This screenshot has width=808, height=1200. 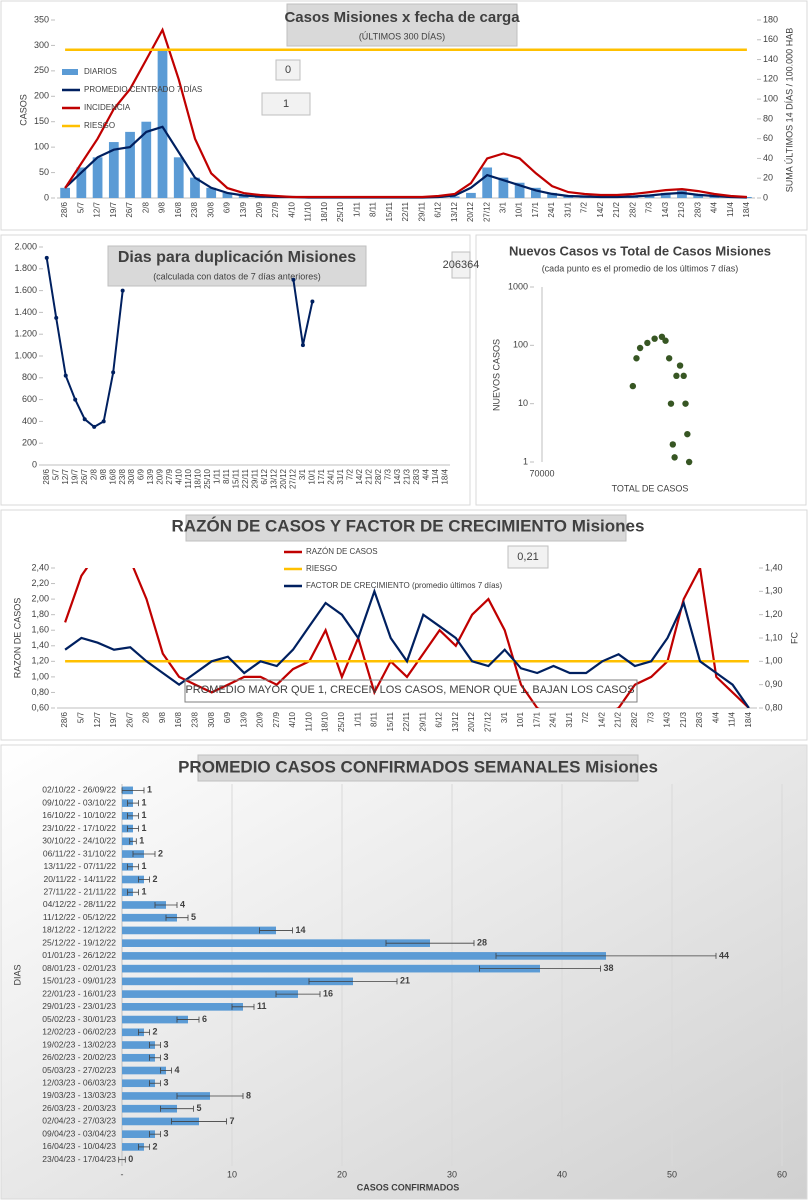 I want to click on x-tick-label: 60, so click(x=782, y=1174).